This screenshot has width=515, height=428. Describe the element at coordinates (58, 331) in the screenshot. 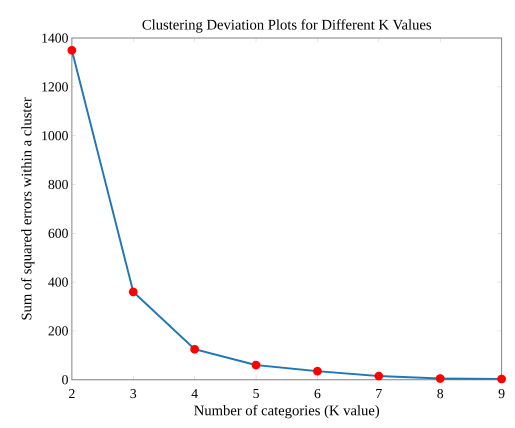

I see `y-tick-label: 200` at that location.